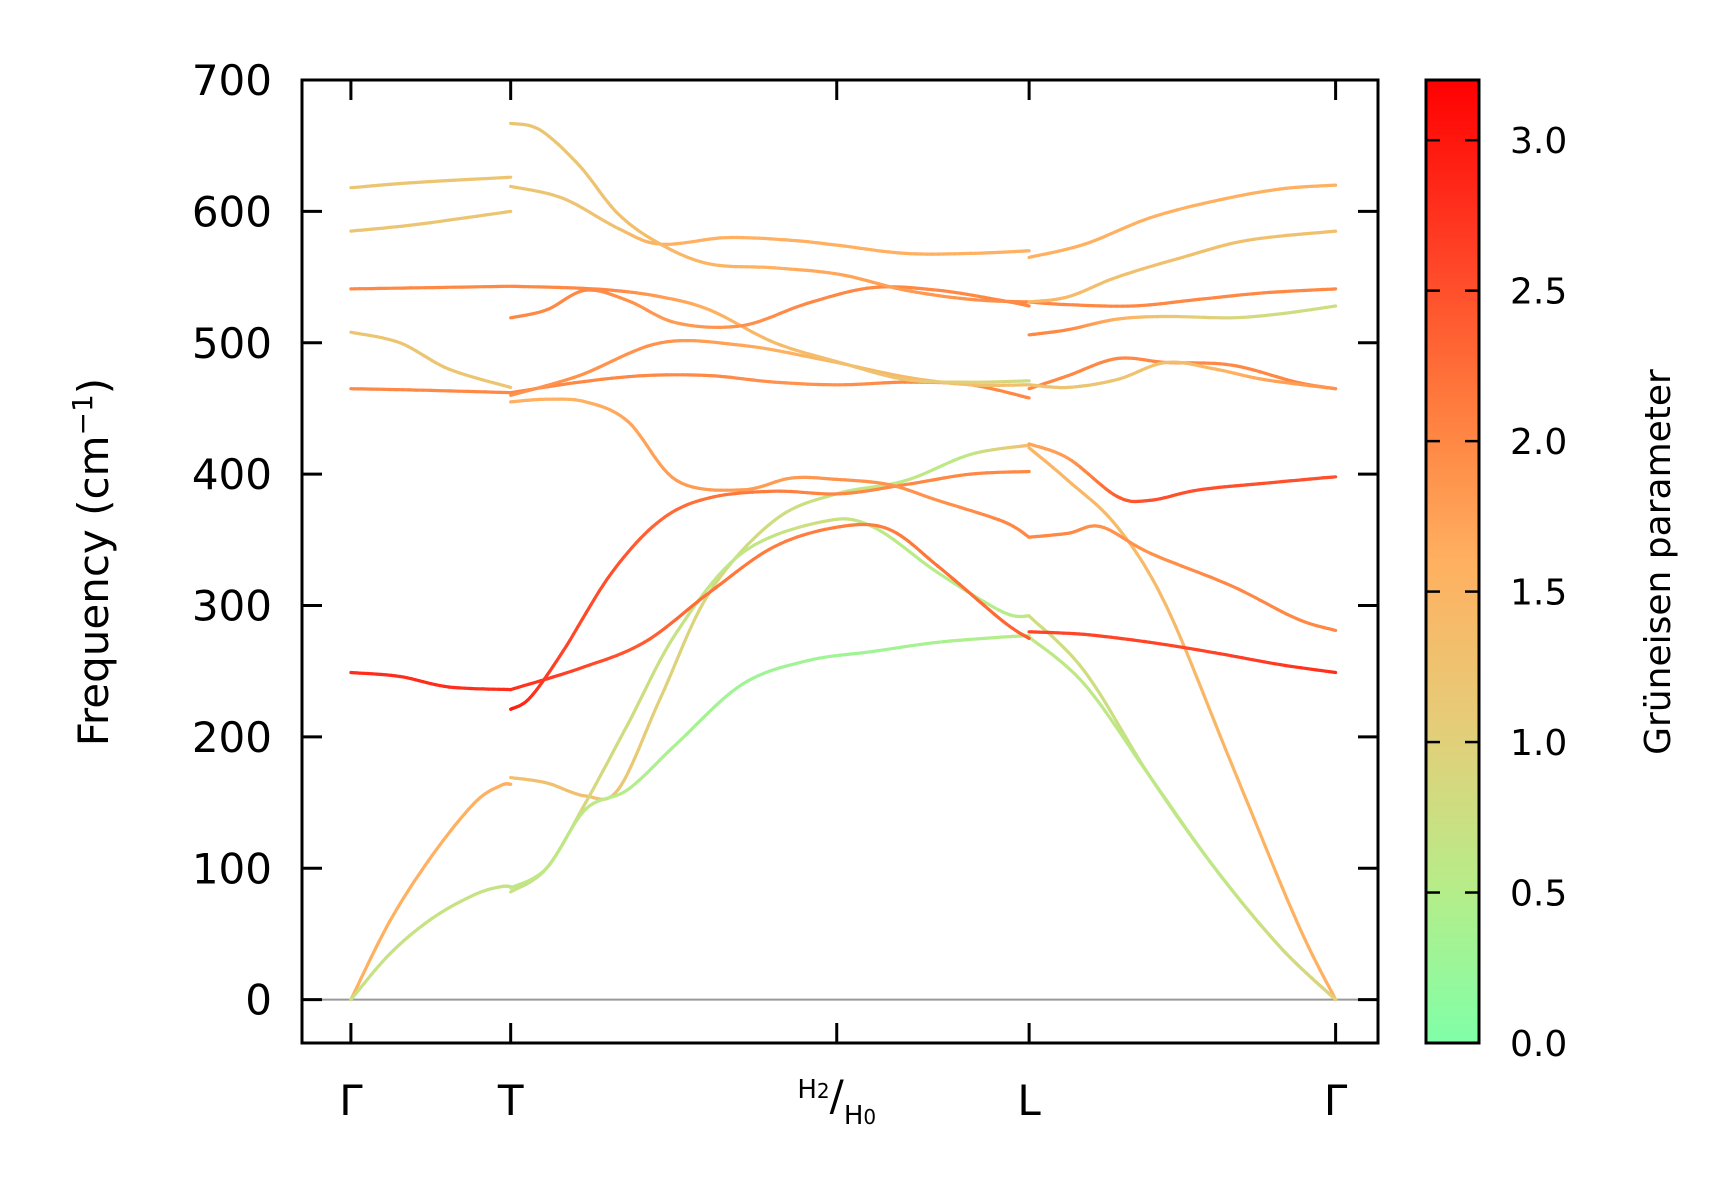 This screenshot has width=1733, height=1199. What do you see at coordinates (93, 386) in the screenshot?
I see `y-axis-title-close: )` at bounding box center [93, 386].